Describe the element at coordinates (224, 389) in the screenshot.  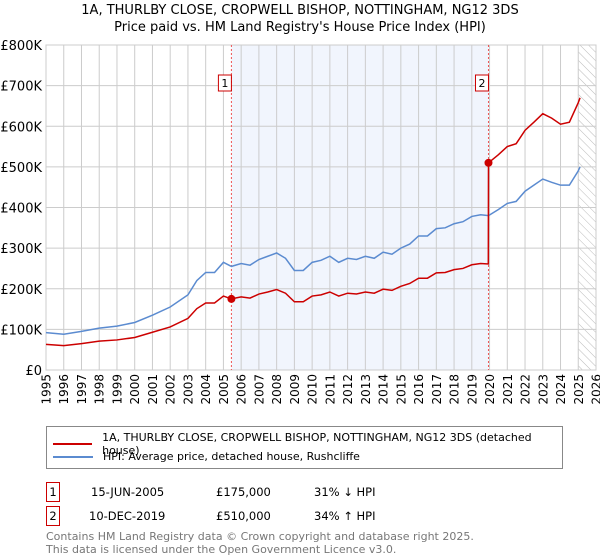
I see `x-tick-label: 2005` at that location.